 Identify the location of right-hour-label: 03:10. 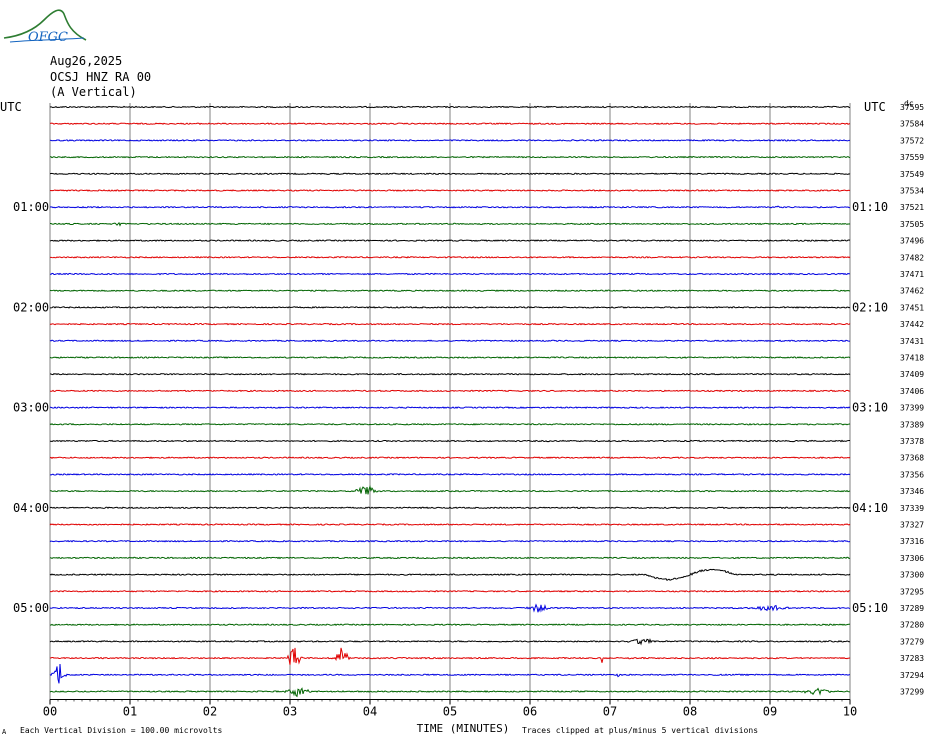
(870, 408).